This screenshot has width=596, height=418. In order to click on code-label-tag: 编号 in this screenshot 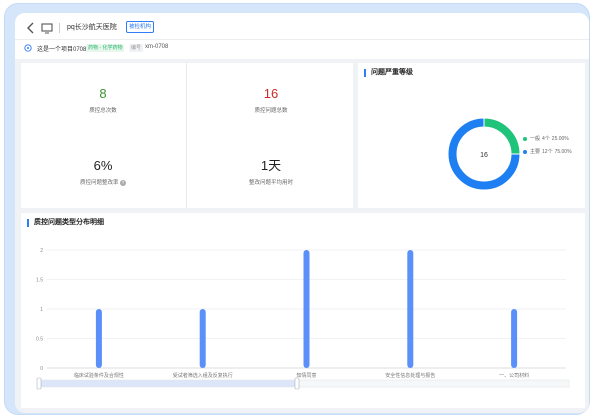, I will do `click(136, 48)`.